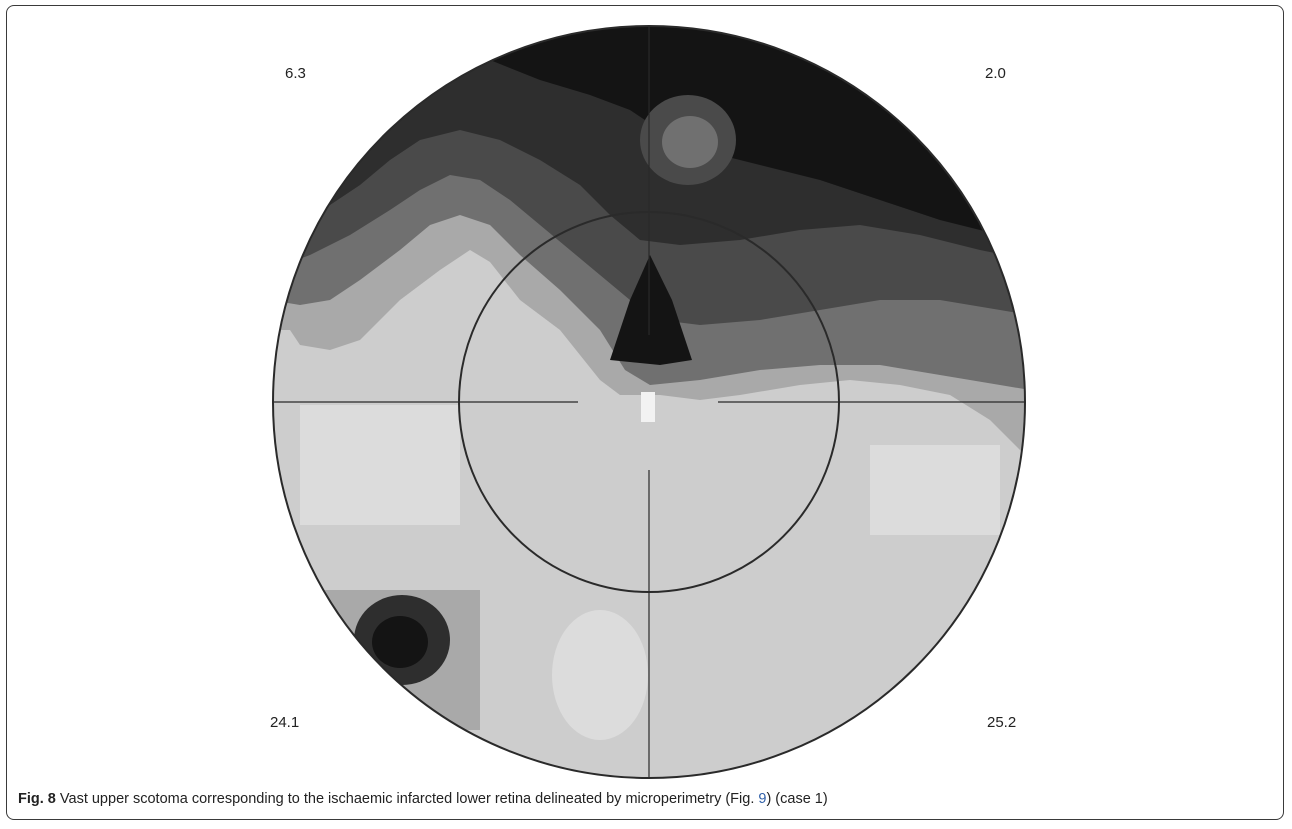  Describe the element at coordinates (1002, 722) in the screenshot. I see `lower-right-value: 25.2` at that location.